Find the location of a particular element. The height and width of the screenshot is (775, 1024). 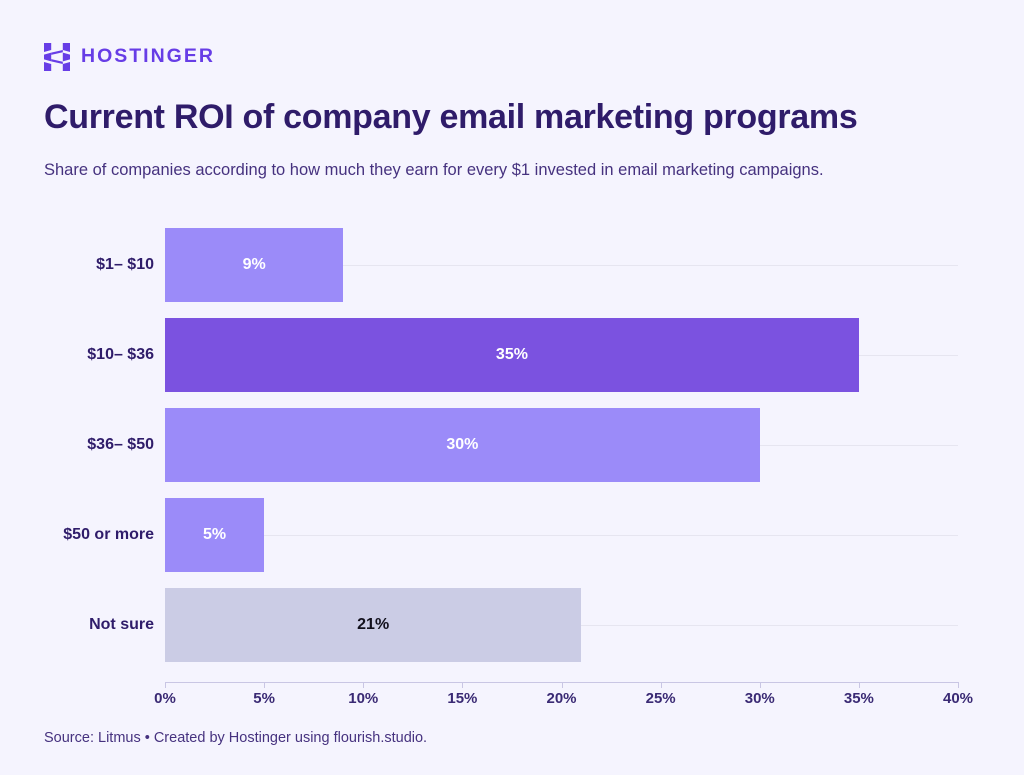

category-label: $50 or more is located at coordinates (108, 534).